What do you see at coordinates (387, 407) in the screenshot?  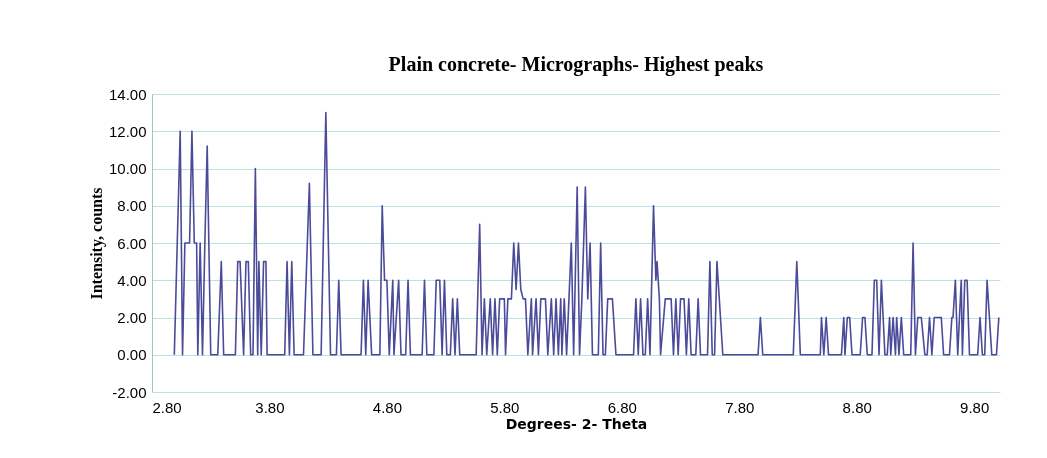 I see `x-tick-label: 4.80` at bounding box center [387, 407].